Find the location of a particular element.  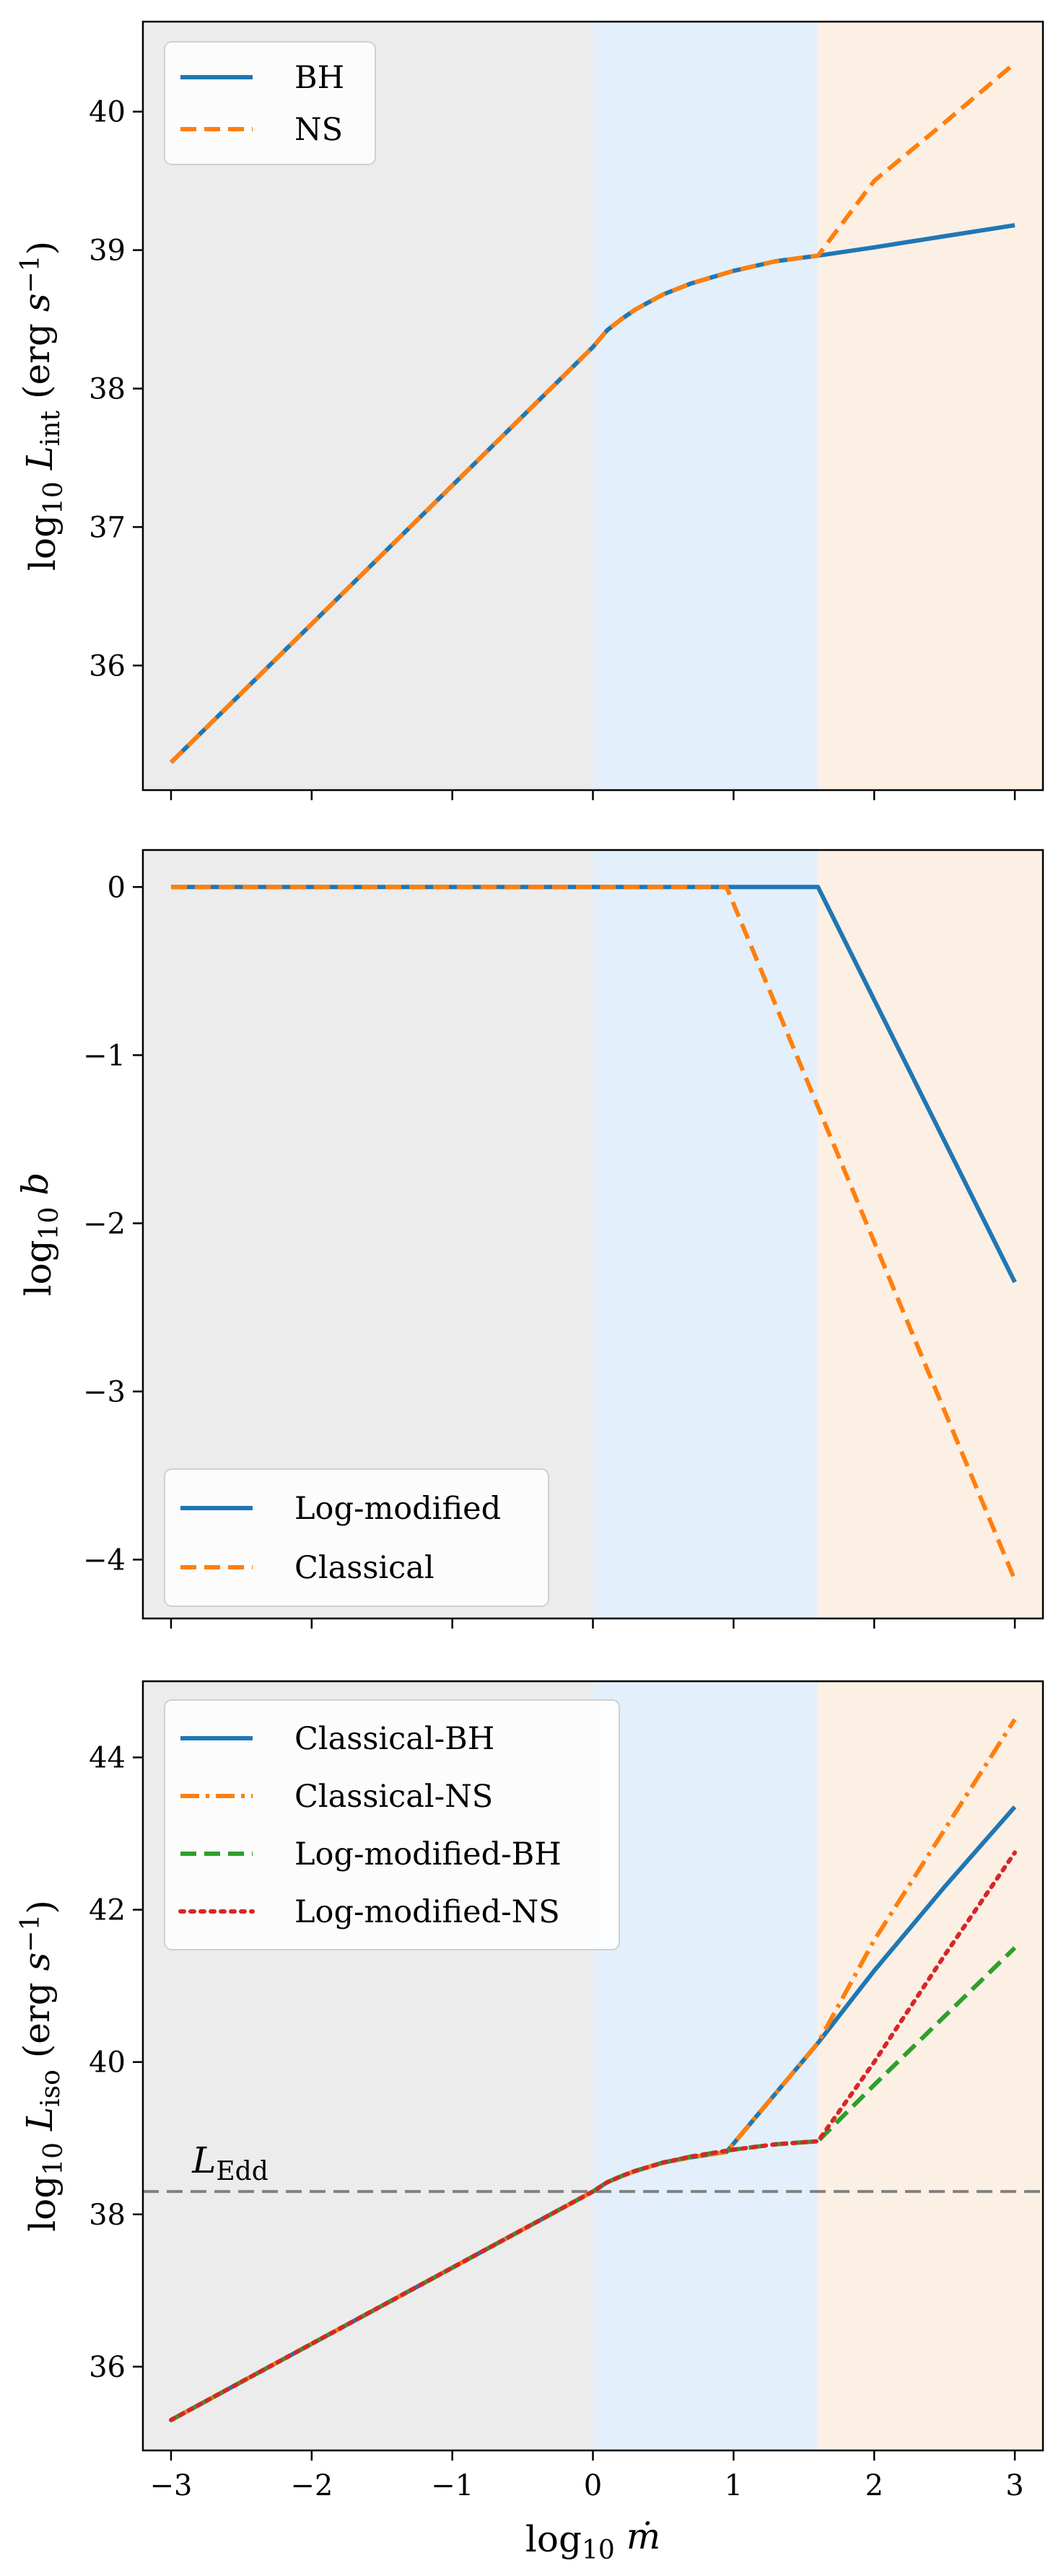

y-tick-label: 39 is located at coordinates (107, 251).